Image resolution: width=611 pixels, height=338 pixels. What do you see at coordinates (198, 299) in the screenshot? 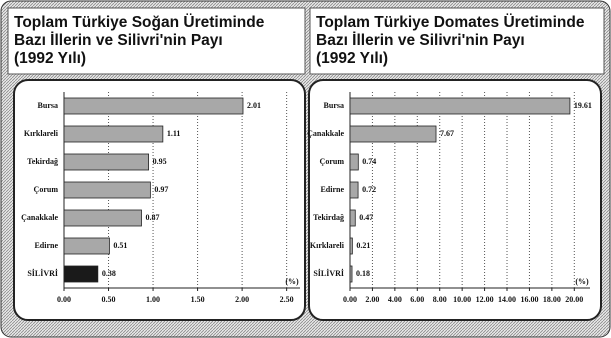
I see `x-tick-label: 1.50` at bounding box center [198, 299].